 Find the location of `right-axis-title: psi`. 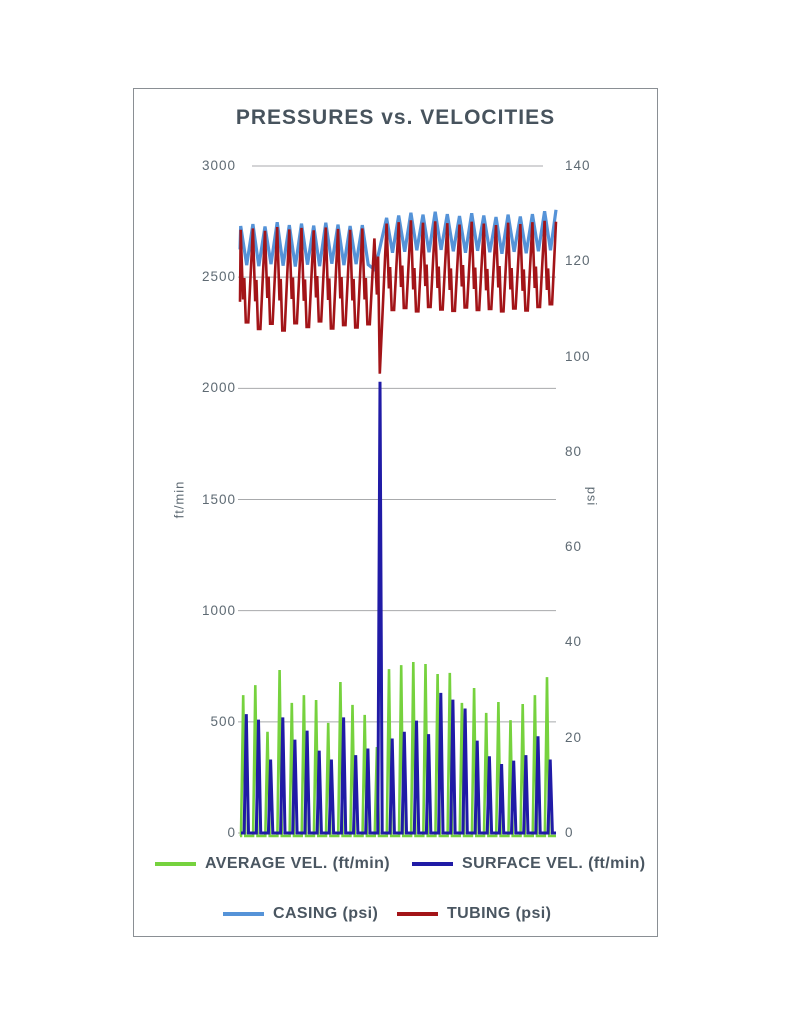

right-axis-title: psi is located at coordinates (592, 496).